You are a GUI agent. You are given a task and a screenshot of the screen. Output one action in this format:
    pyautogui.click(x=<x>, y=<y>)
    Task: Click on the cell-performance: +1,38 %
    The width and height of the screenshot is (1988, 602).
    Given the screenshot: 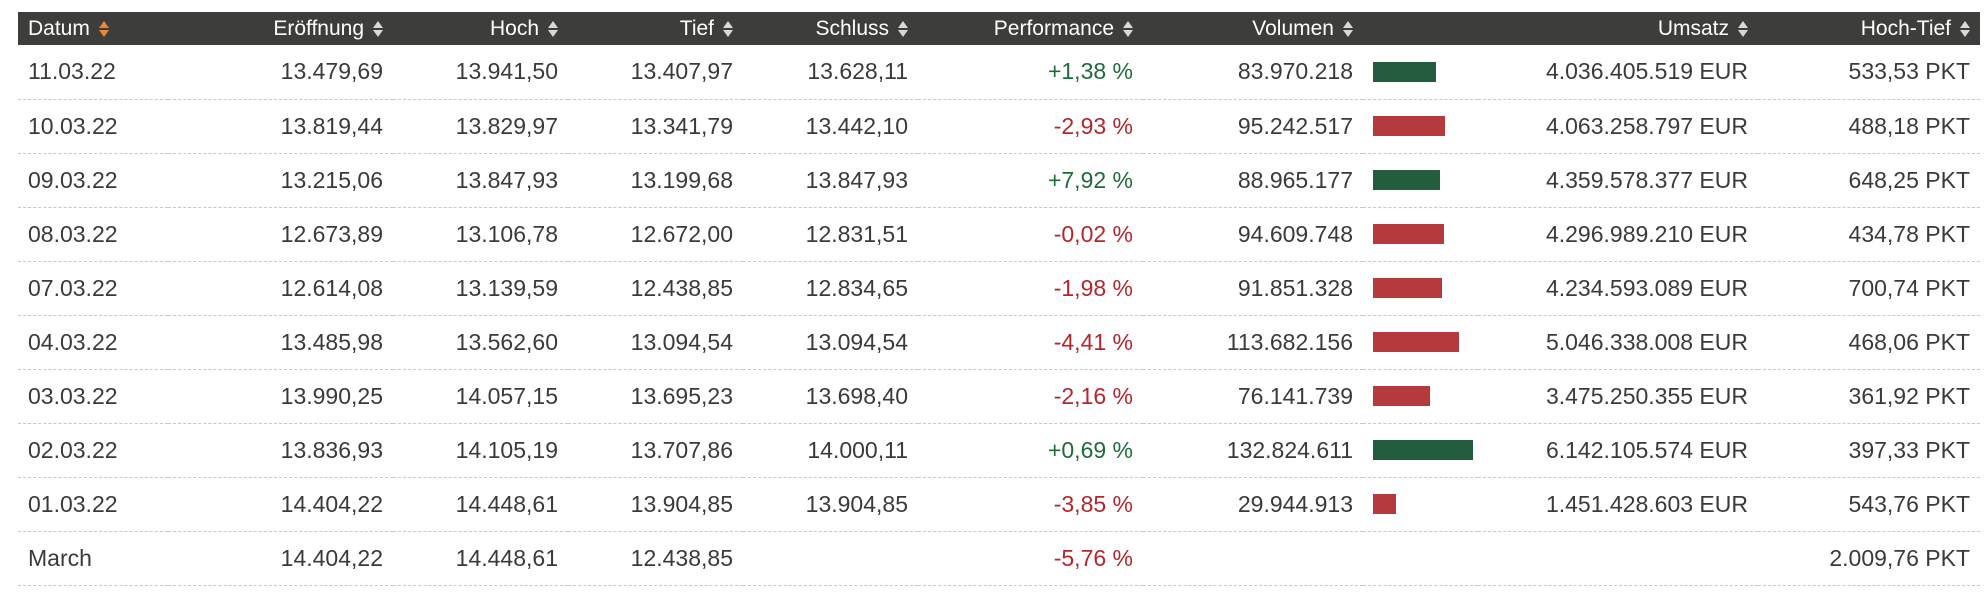 What is the action you would take?
    pyautogui.click(x=1090, y=71)
    